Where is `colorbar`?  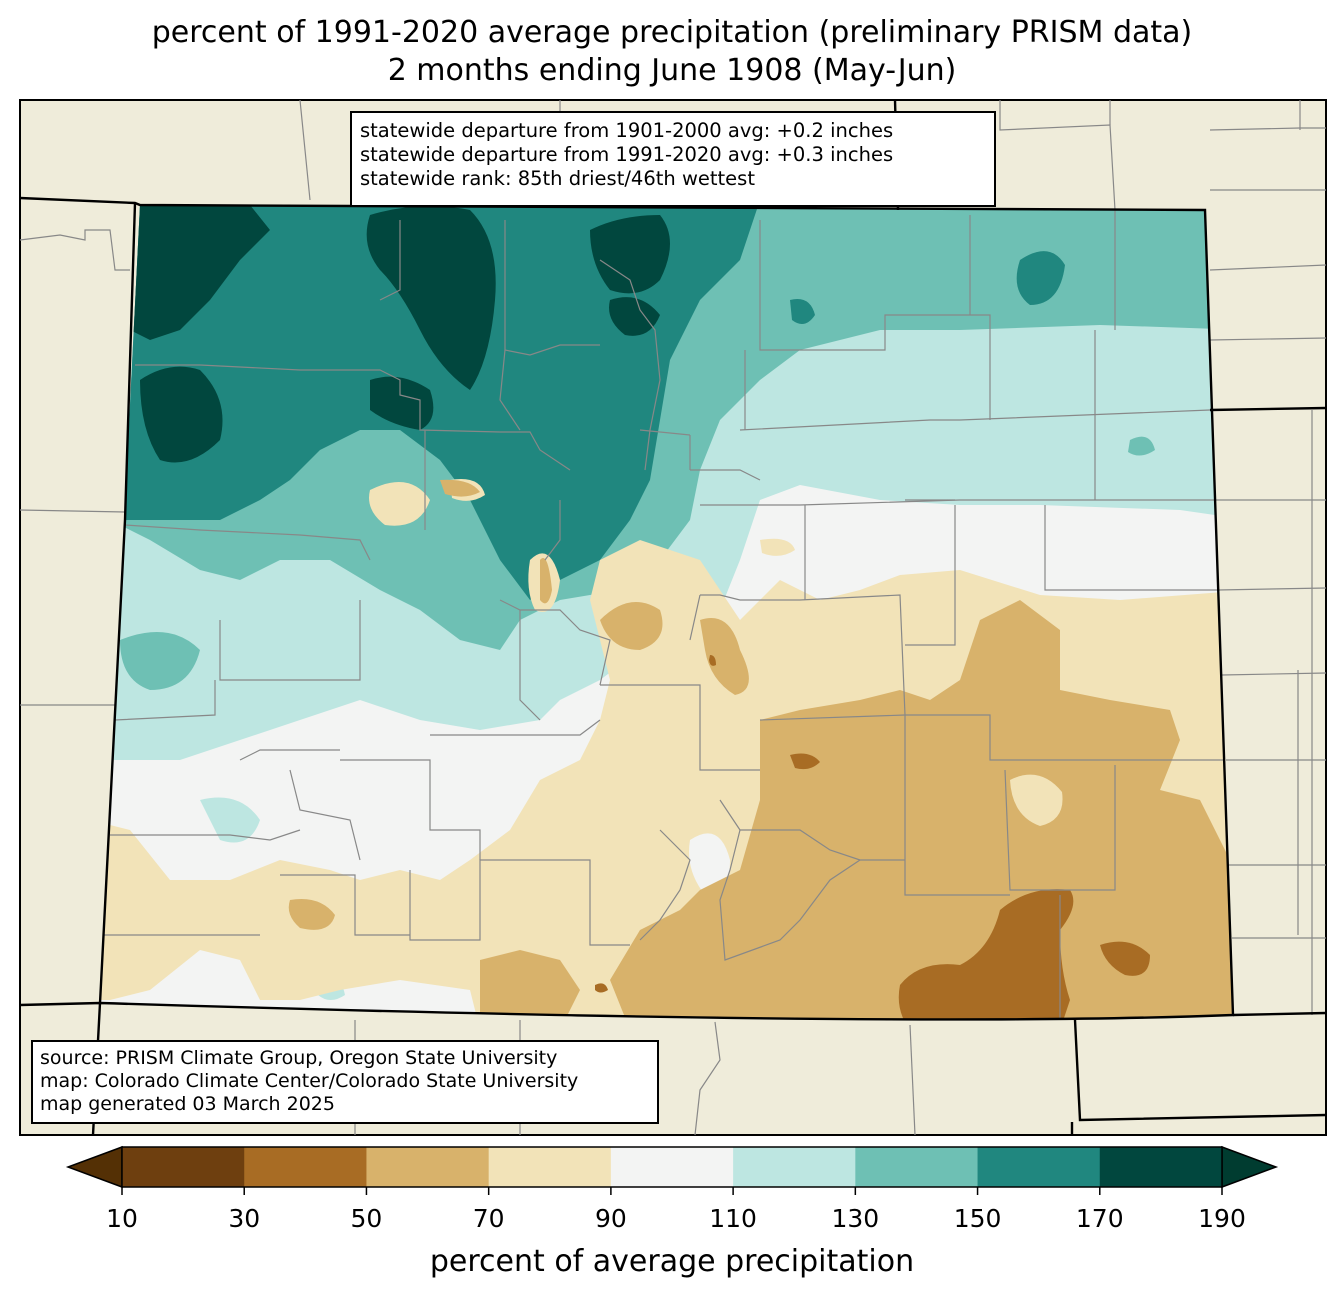 colorbar is located at coordinates (672, 1170).